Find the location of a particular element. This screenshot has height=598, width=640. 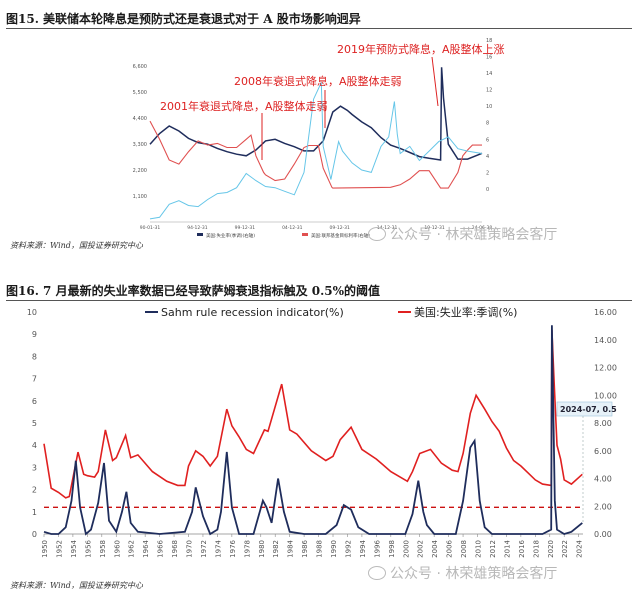

x-axis-tick-label: 2024 is located at coordinates (580, 548).